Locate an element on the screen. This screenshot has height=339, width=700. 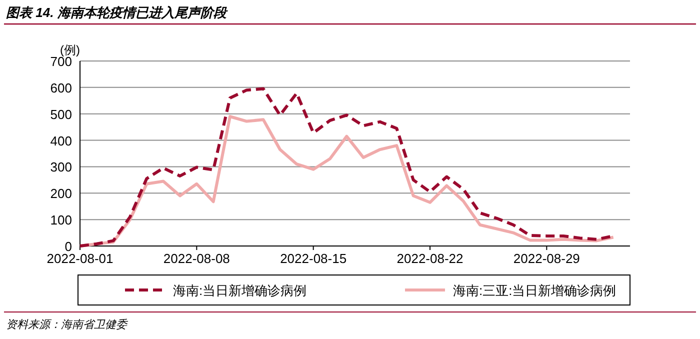
title: 图表 14. 海南本轮疫情已进入尾声阶段 is located at coordinates (116, 12).